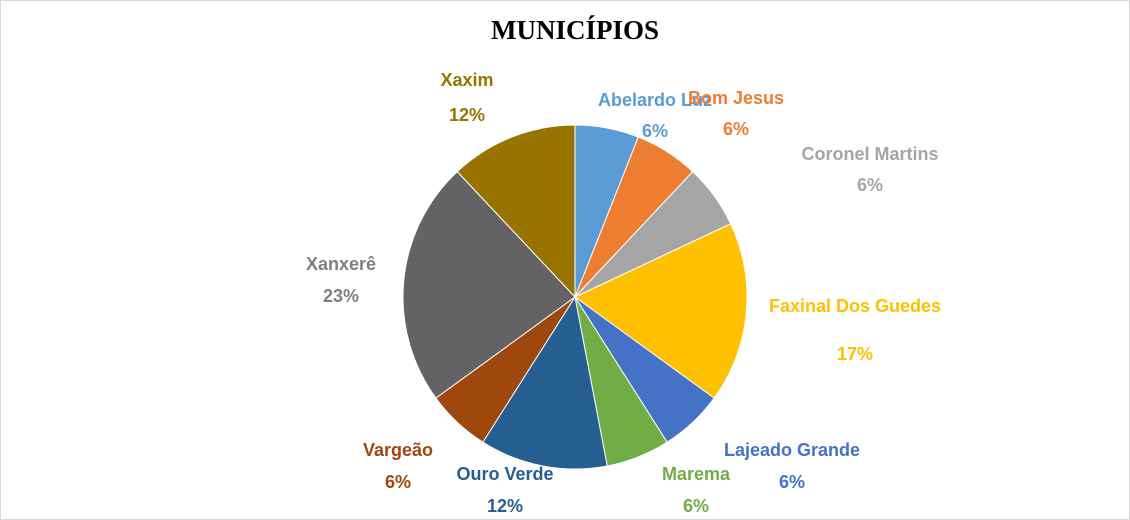 Image resolution: width=1130 pixels, height=520 pixels. What do you see at coordinates (869, 154) in the screenshot?
I see `slice-category-label: Coronel Martins` at bounding box center [869, 154].